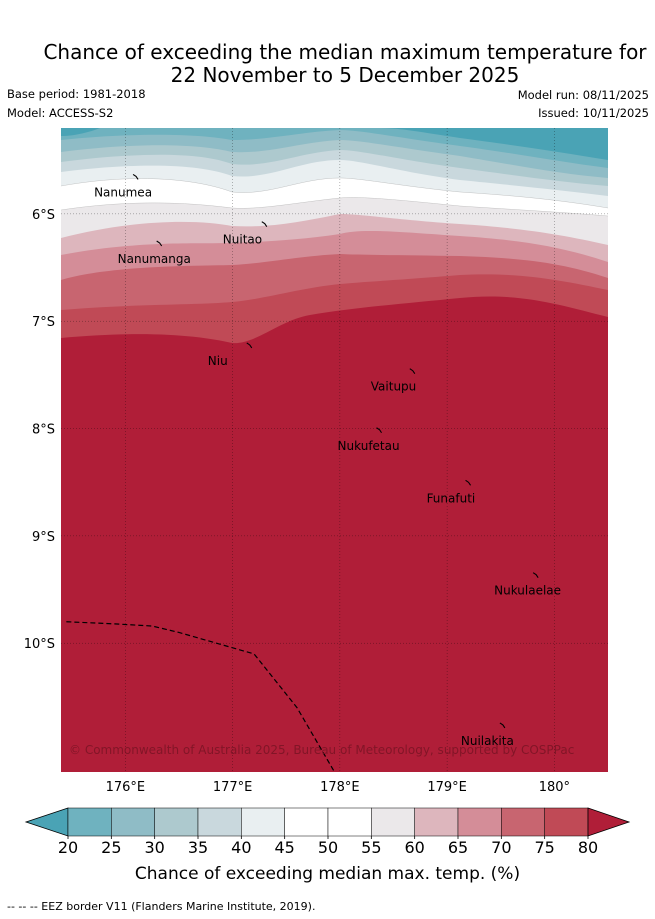  I want to click on colorbar-tick-label: 45, so click(284, 847).